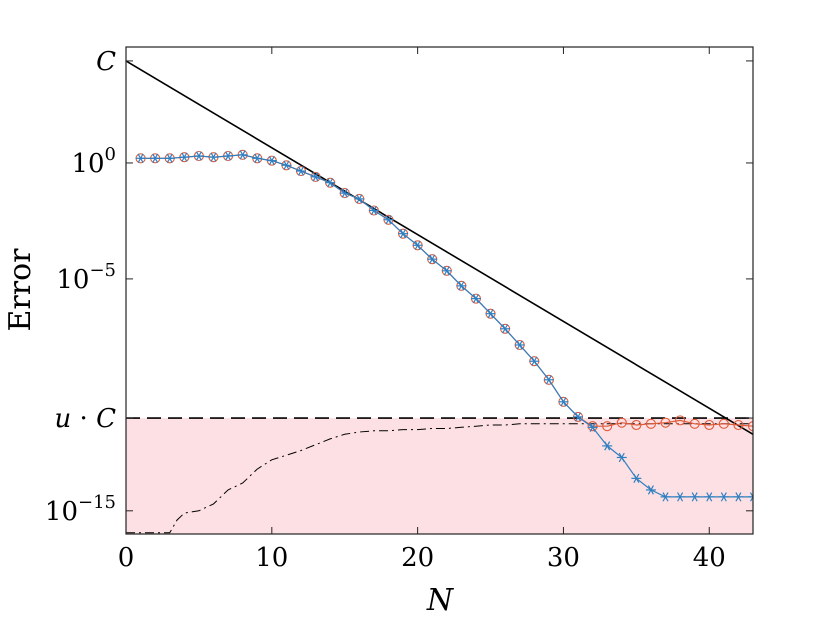 The image size is (830, 623). I want to click on x-tick-label: 20, so click(417, 558).